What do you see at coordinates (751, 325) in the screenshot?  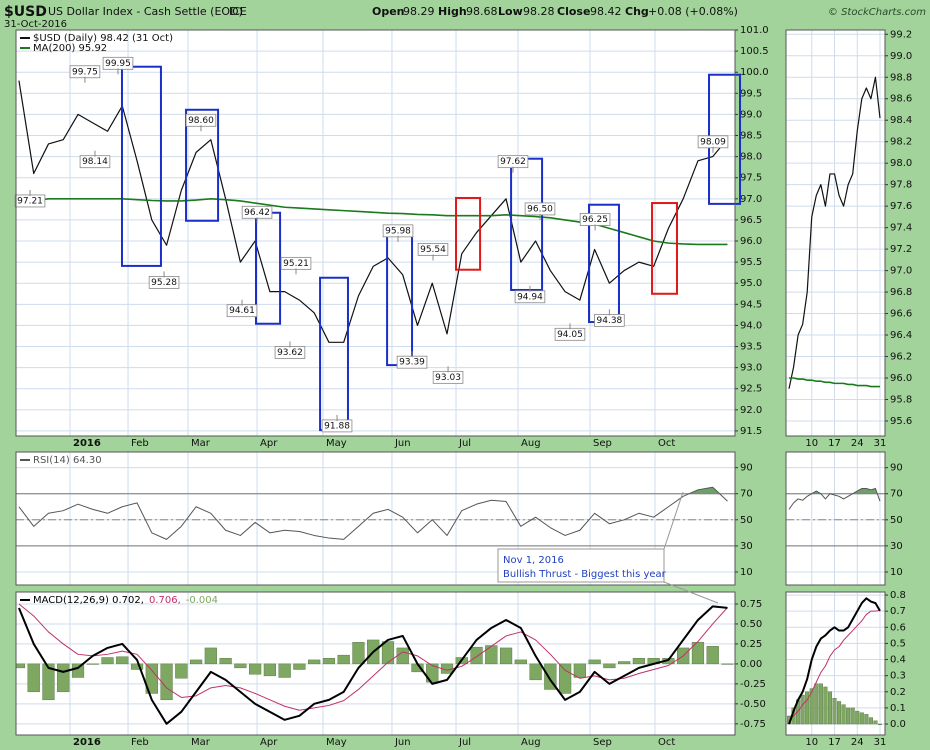 I see `y-tick-label: 94.0` at bounding box center [751, 325].